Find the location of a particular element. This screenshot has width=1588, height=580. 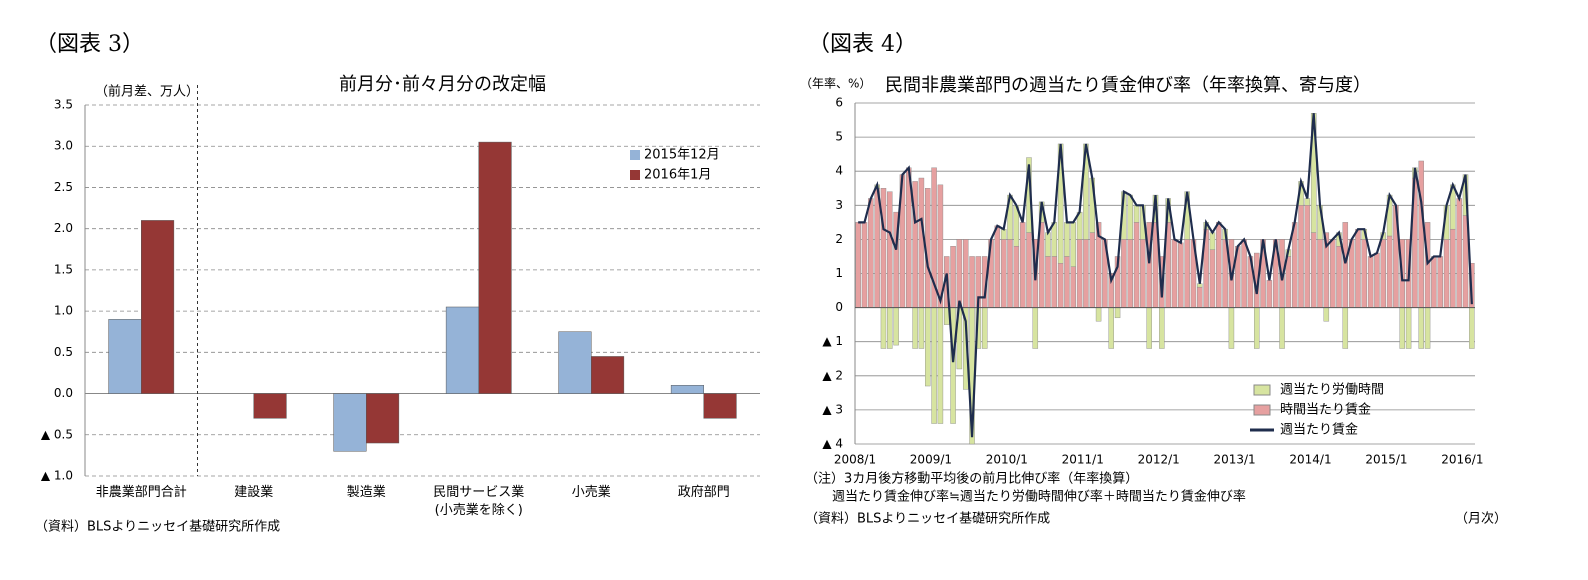

chart-title: 前月分･前々月分の改定幅 is located at coordinates (442, 84).